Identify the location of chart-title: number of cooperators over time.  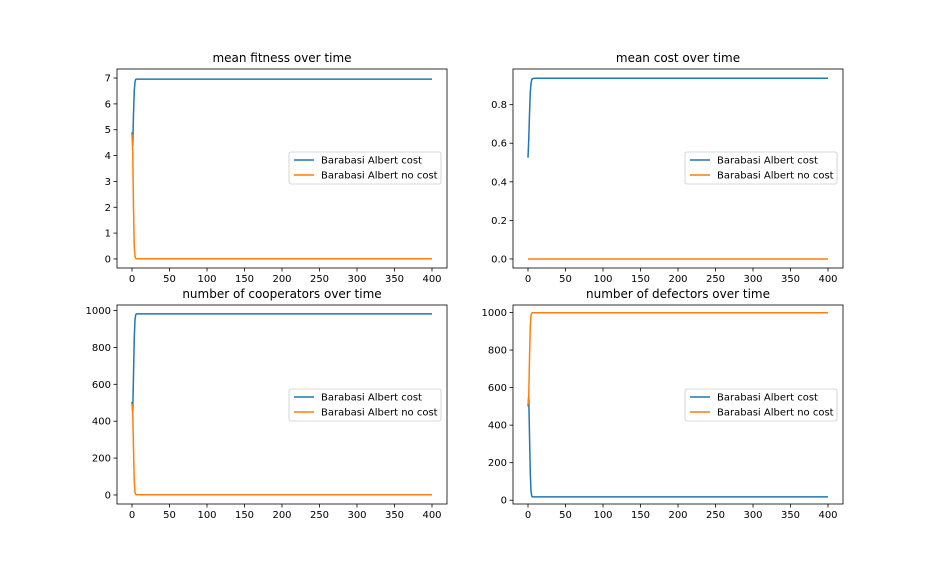
(281, 294).